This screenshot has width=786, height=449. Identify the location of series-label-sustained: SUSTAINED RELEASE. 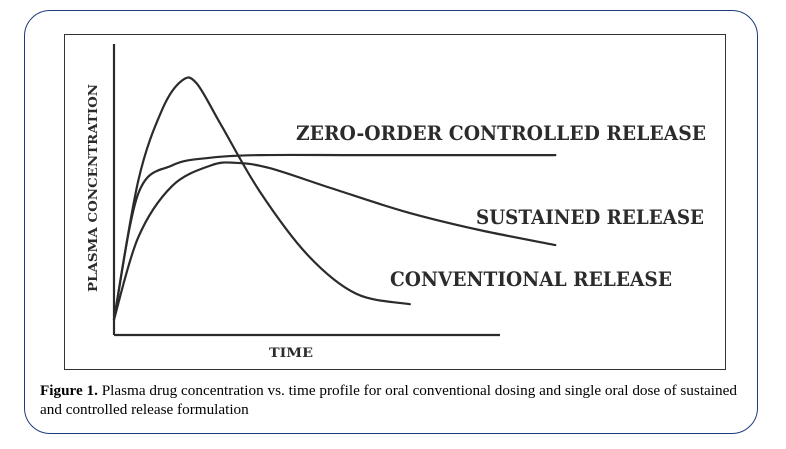
(590, 217).